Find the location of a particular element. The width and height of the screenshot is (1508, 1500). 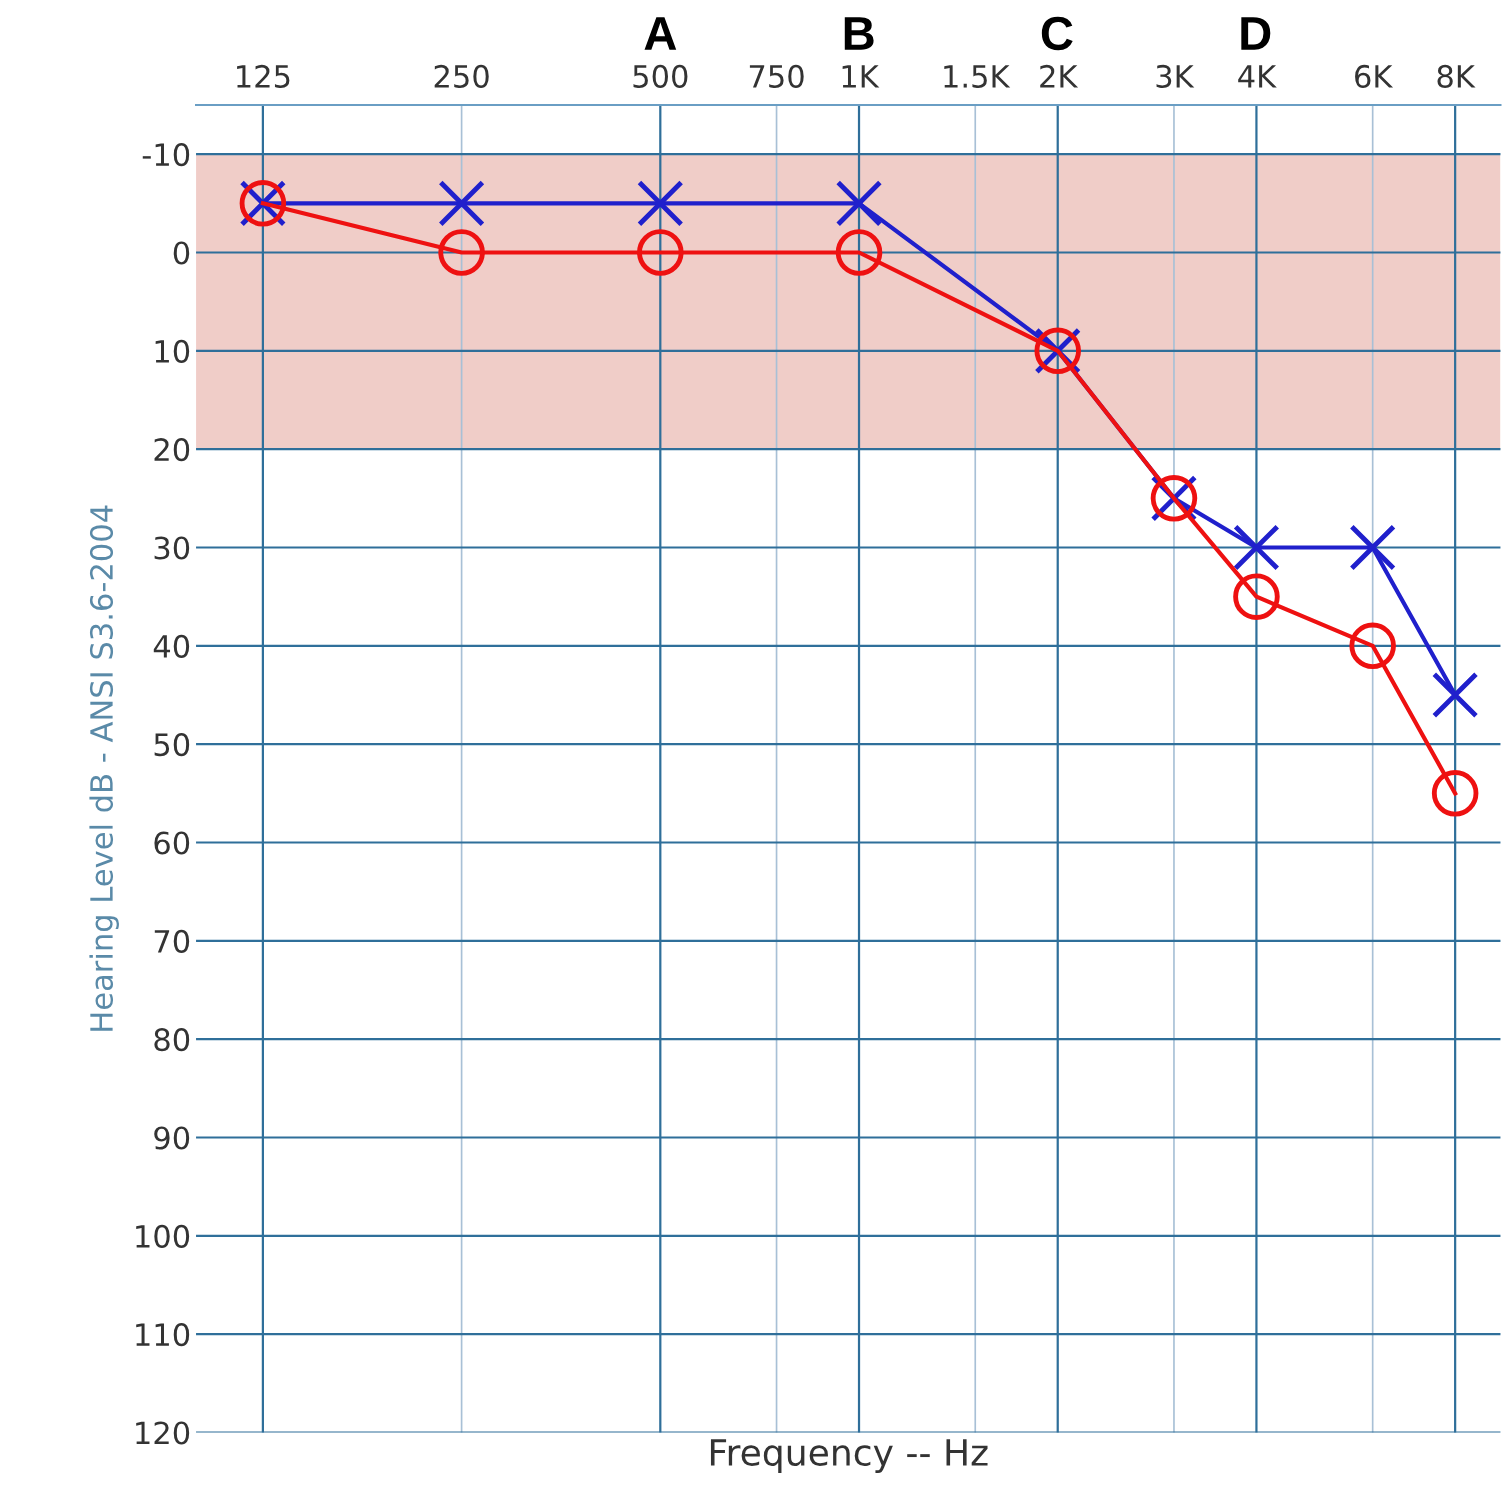

y-tick-label: 0 is located at coordinates (181, 253).